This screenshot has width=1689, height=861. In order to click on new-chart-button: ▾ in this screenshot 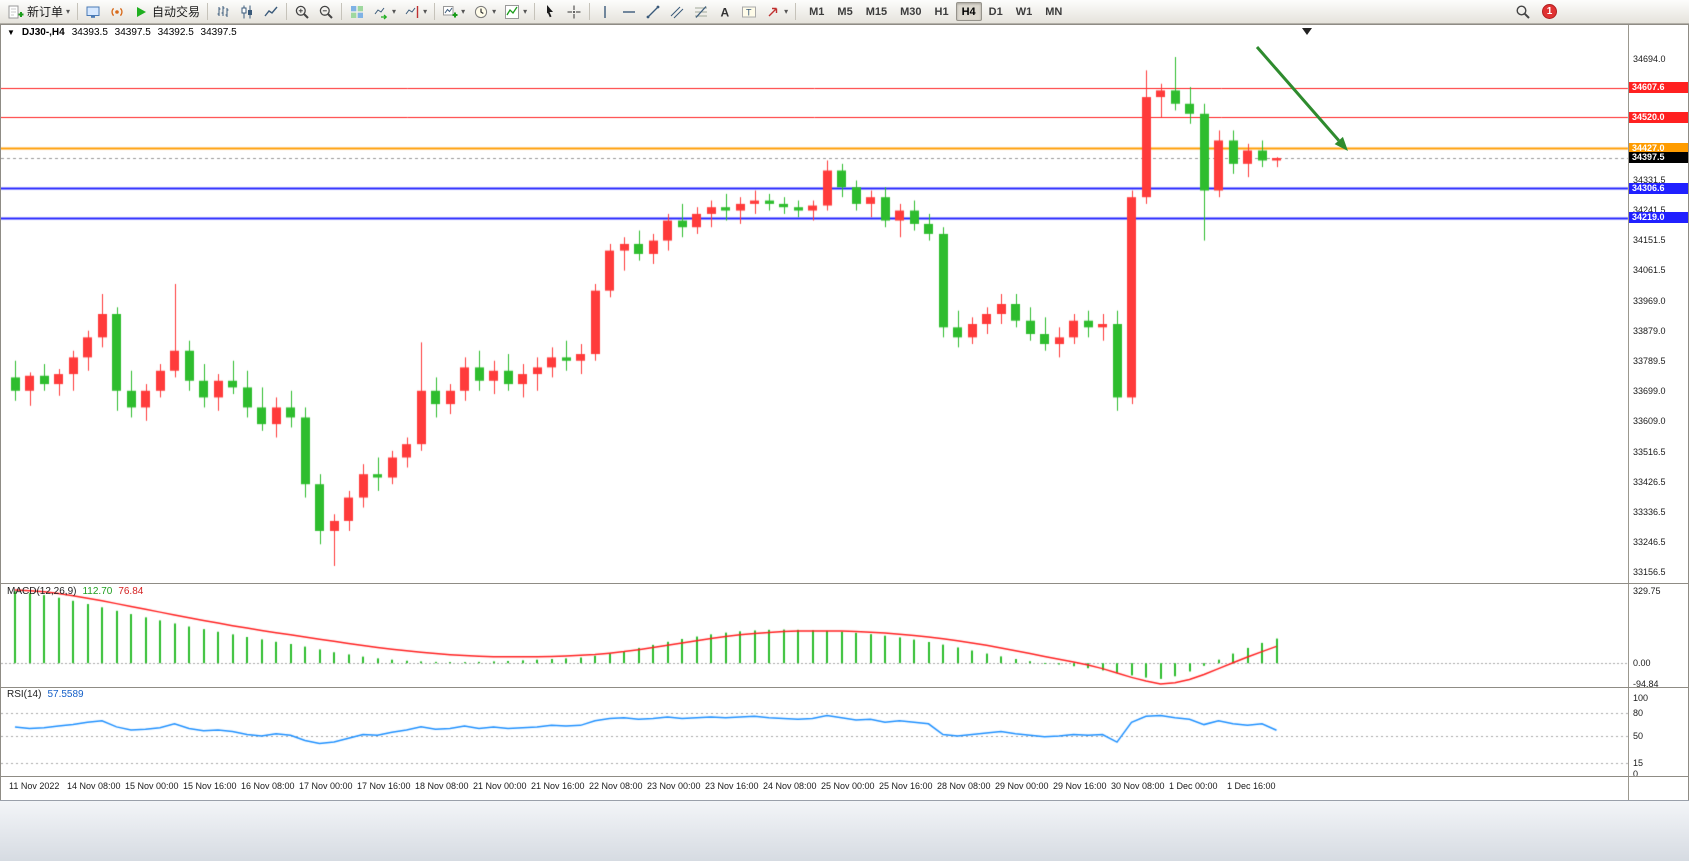, I will do `click(453, 11)`.